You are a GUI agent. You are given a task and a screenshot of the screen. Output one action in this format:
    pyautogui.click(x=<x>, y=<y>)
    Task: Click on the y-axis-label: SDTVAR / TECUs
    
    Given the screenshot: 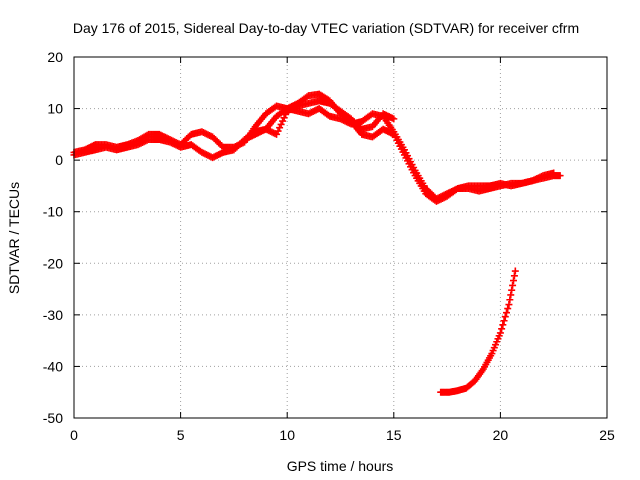 What is the action you would take?
    pyautogui.click(x=14, y=238)
    